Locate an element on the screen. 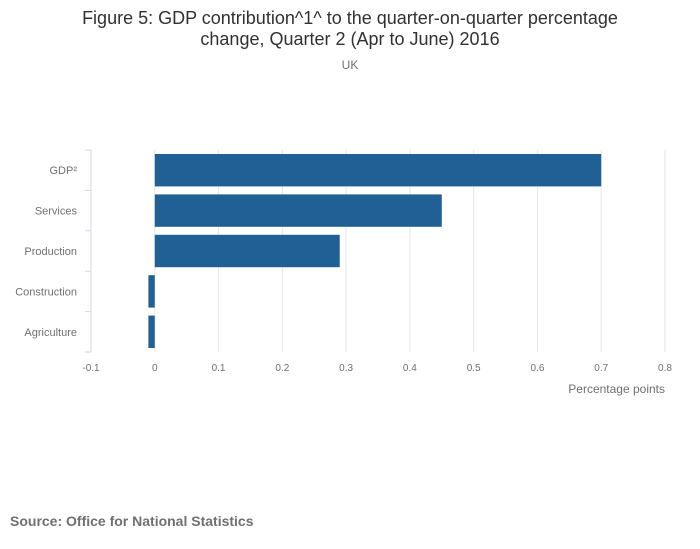 The width and height of the screenshot is (700, 549). x-tick-label: 0 is located at coordinates (155, 368).